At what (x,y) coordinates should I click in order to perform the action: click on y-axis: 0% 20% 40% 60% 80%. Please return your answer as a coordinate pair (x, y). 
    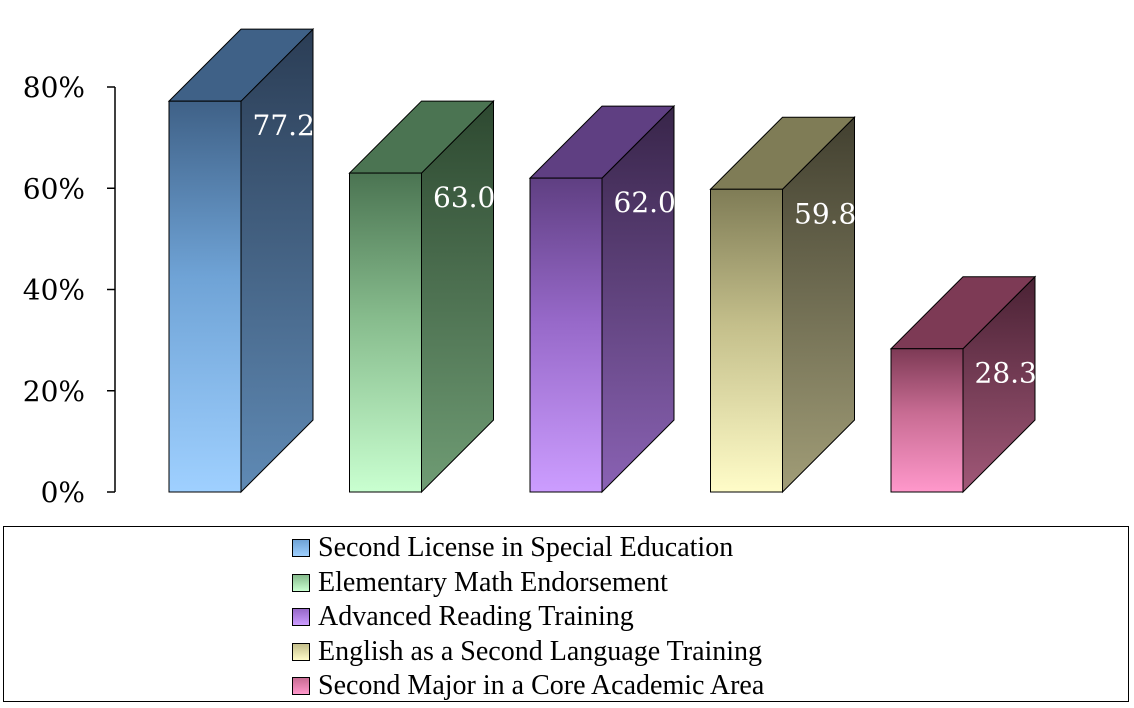
    Looking at the image, I should click on (69, 290).